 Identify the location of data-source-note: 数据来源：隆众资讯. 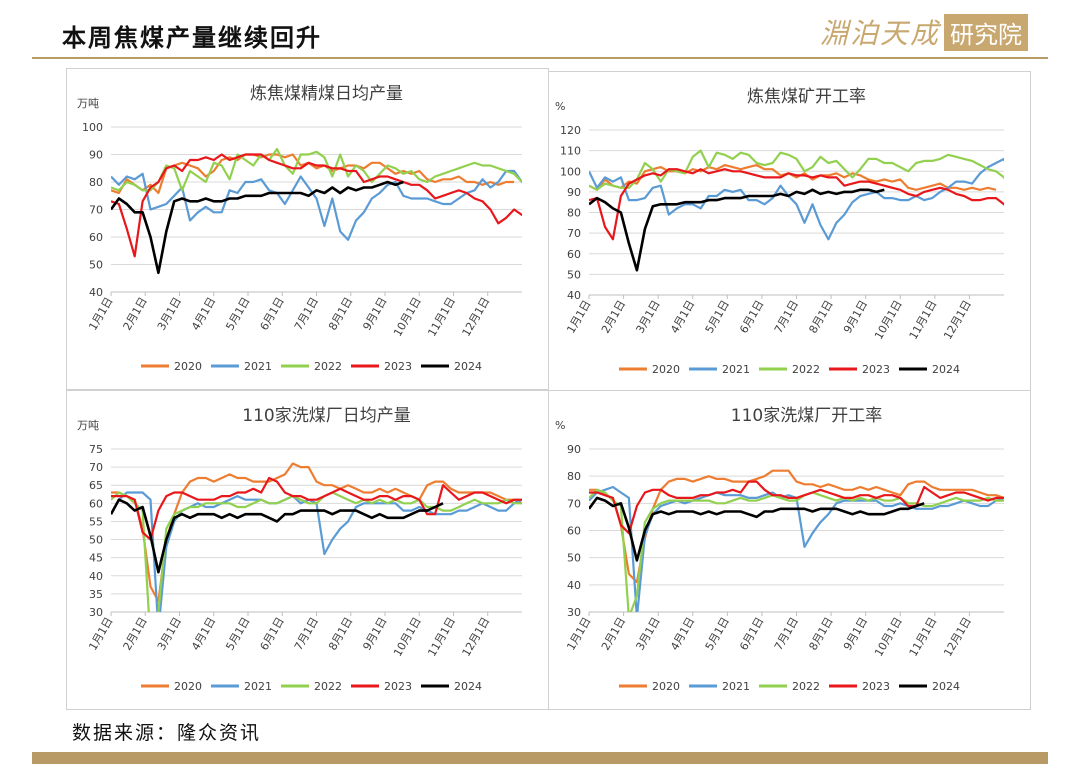
(167, 733).